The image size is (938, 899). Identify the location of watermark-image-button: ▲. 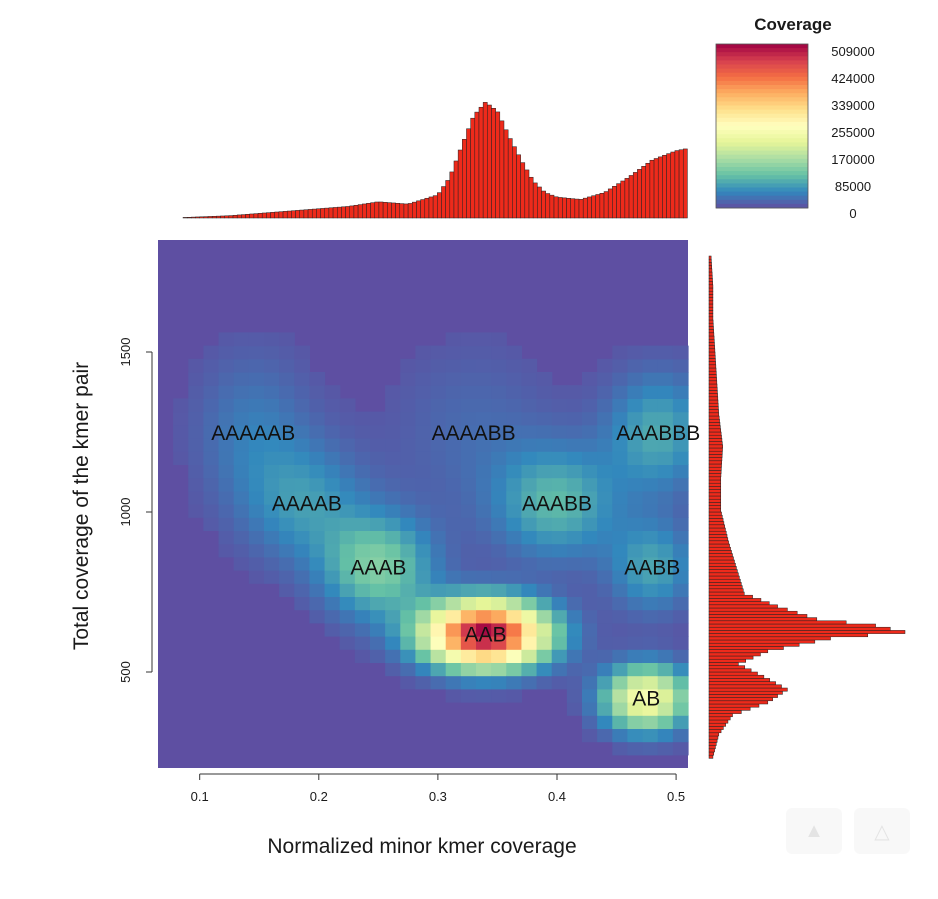
(814, 831).